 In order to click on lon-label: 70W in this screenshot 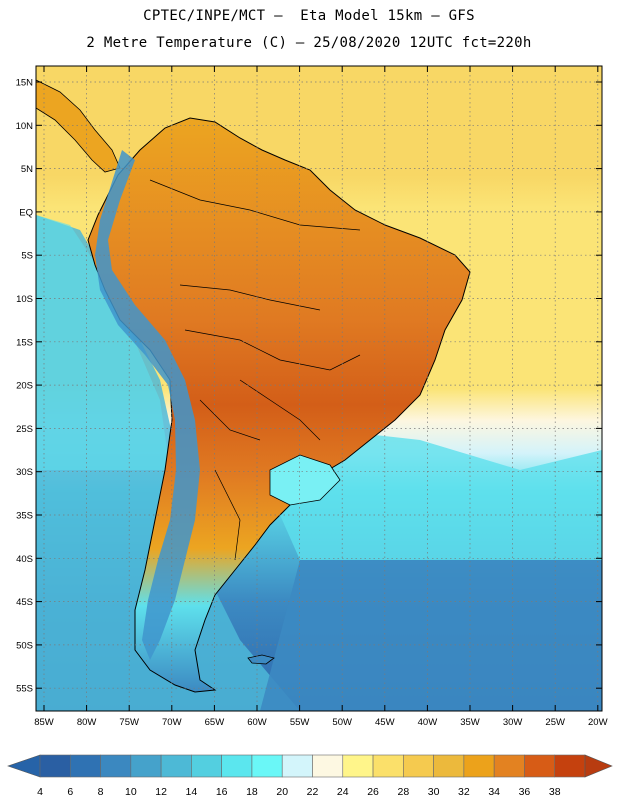, I will do `click(172, 722)`.